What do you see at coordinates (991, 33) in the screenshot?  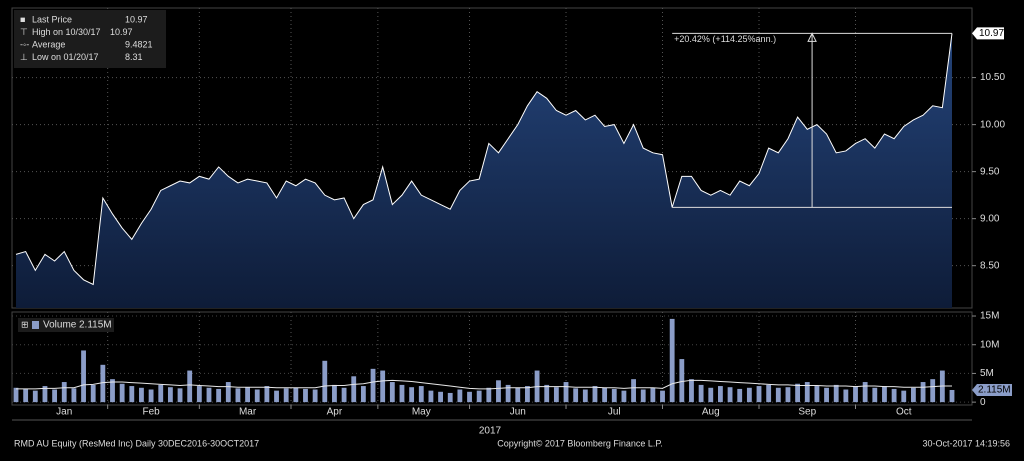 I see `last-price-label: 10.97` at bounding box center [991, 33].